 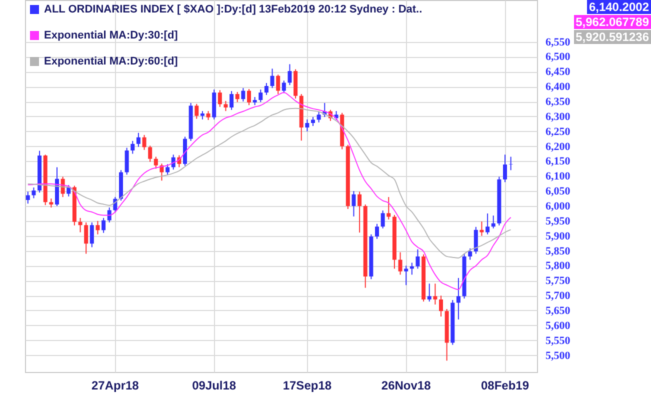 What do you see at coordinates (558, 132) in the screenshot?
I see `y-tick-label: 6,250` at bounding box center [558, 132].